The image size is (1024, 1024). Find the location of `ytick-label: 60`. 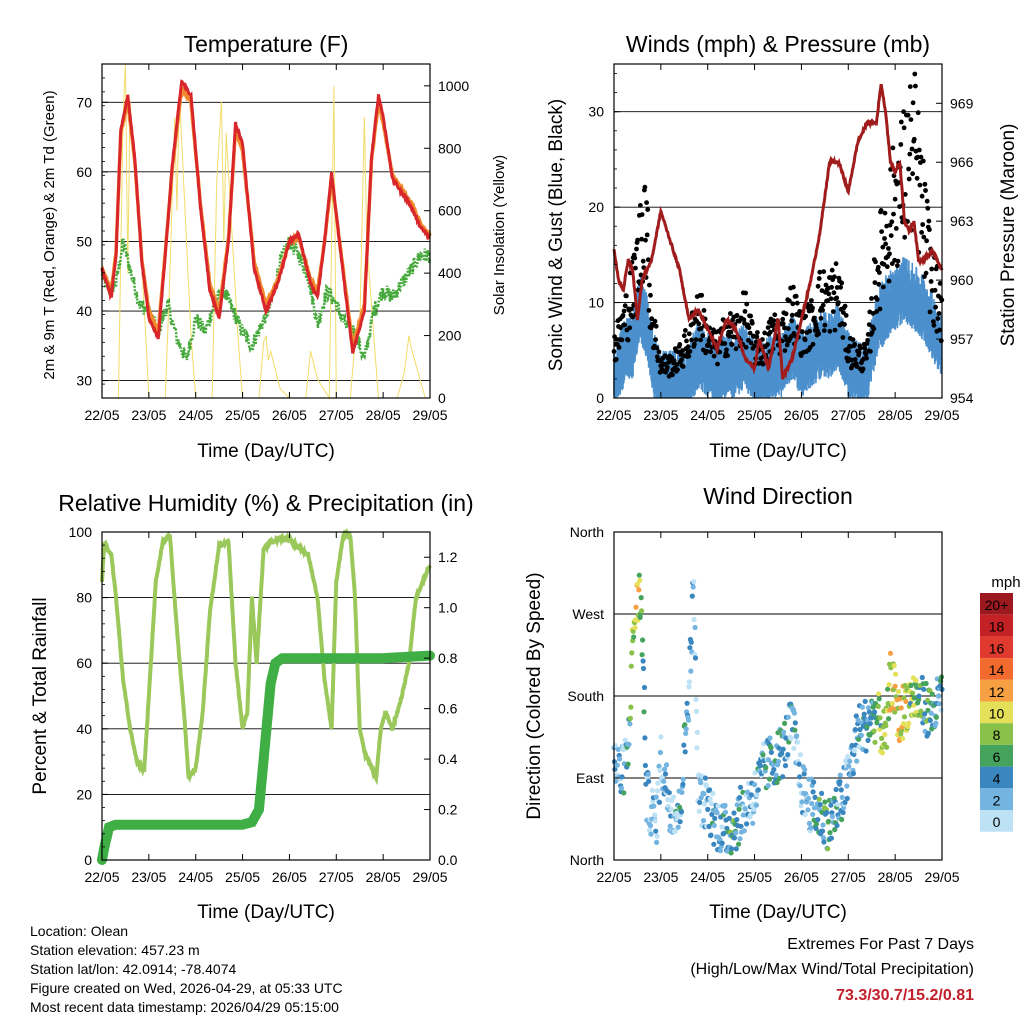

ytick-label: 60 is located at coordinates (84, 663).